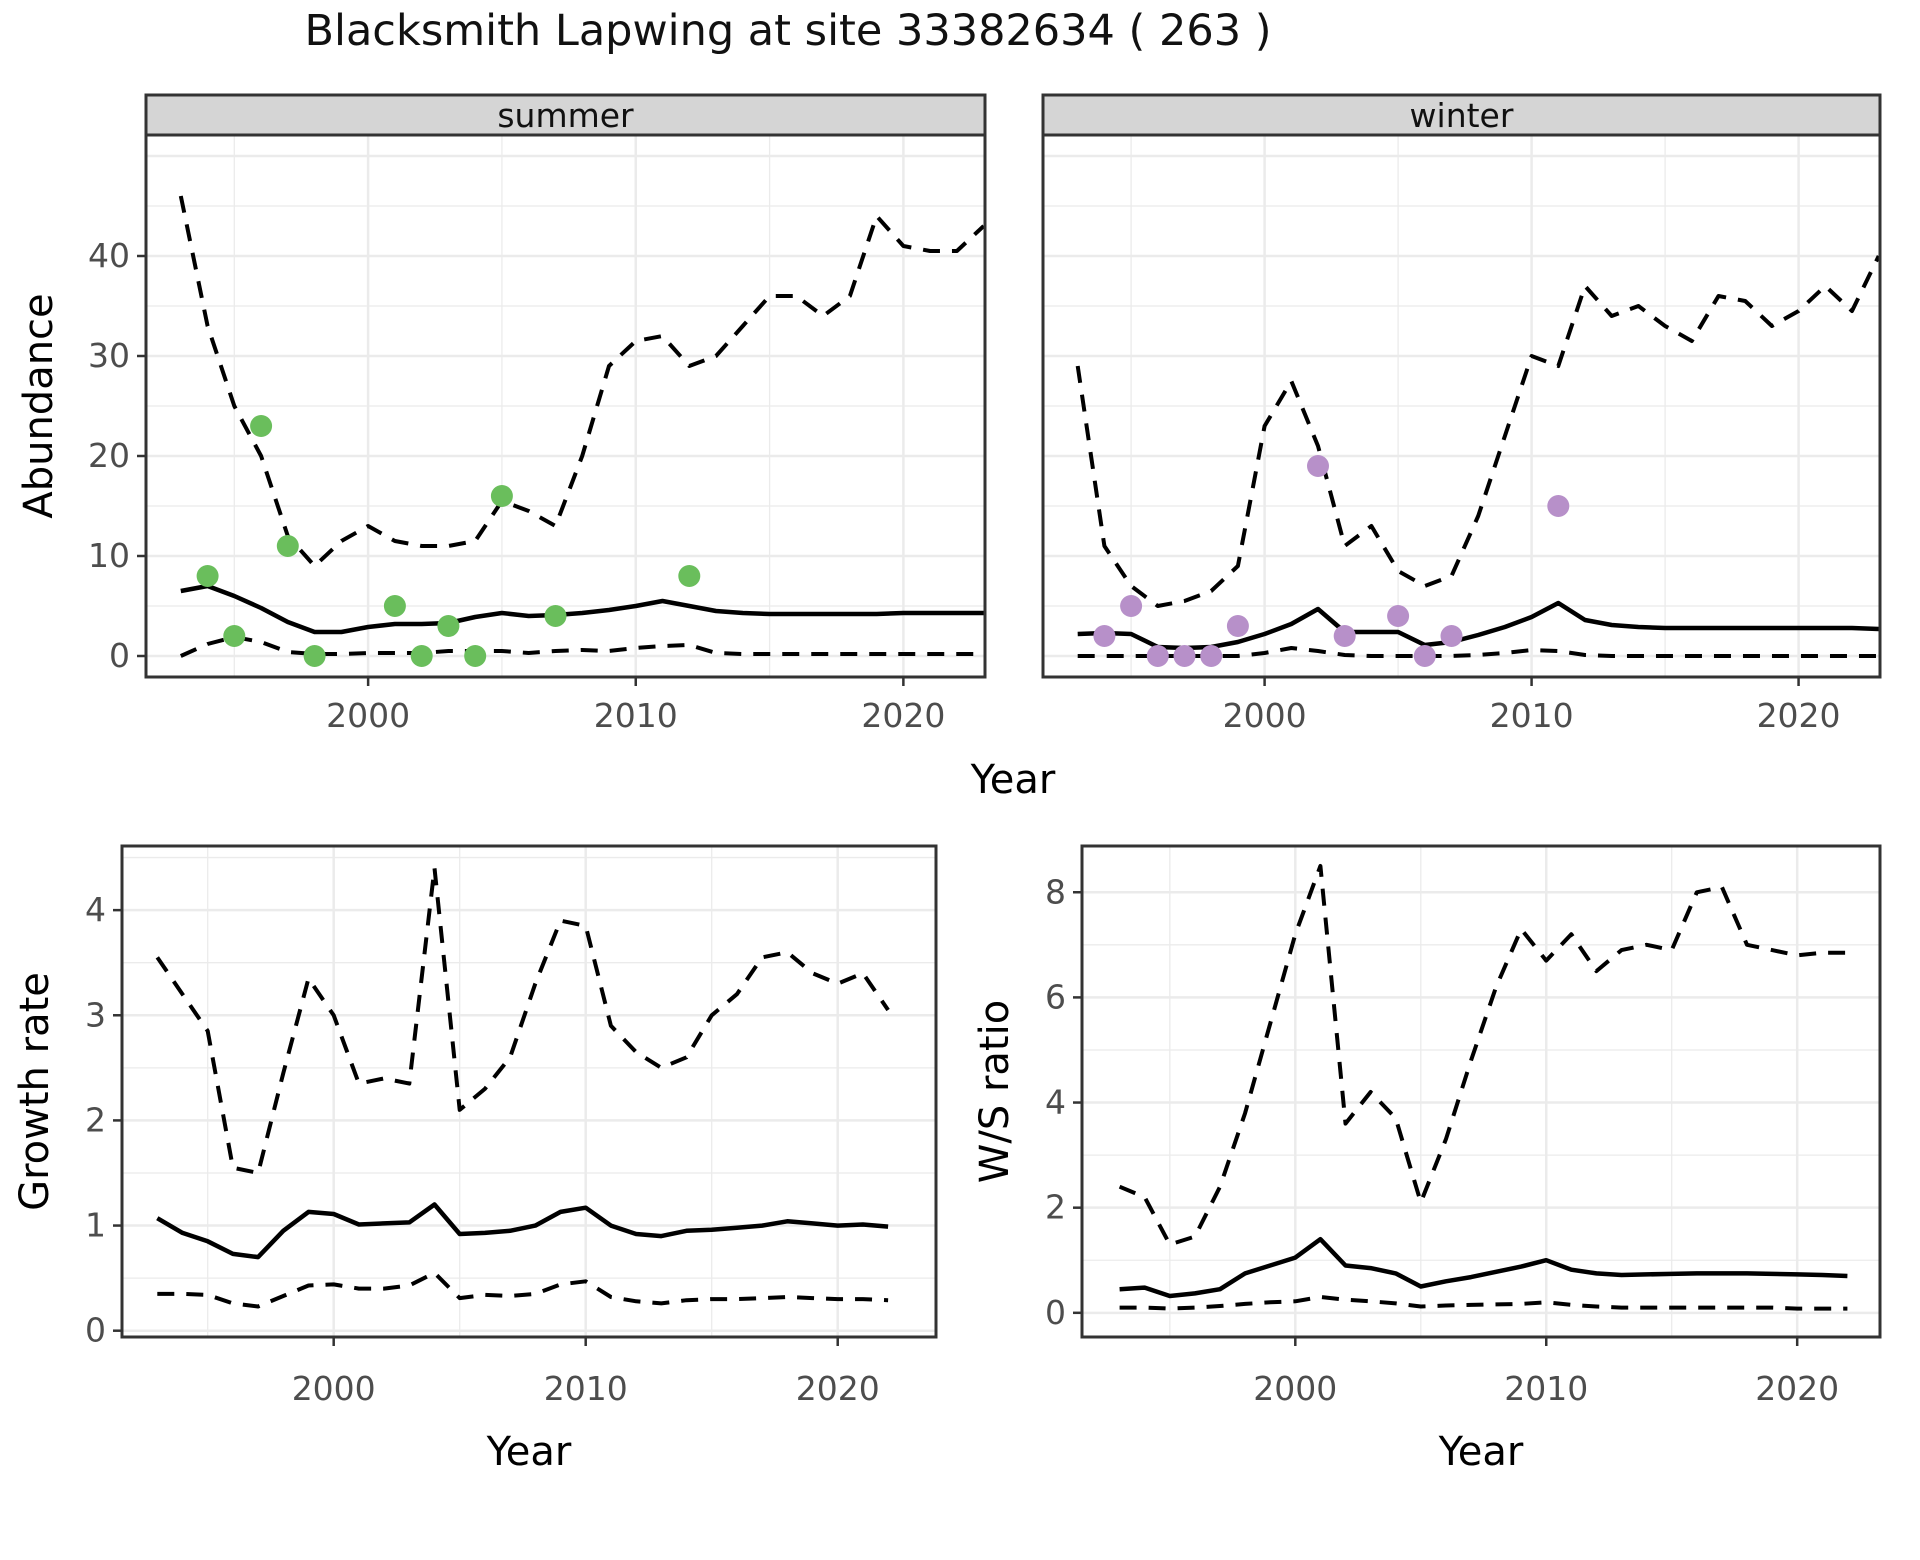 The image size is (1920, 1560). Describe the element at coordinates (109, 355) in the screenshot. I see `abundance-summer-y-tick-label: 30` at that location.